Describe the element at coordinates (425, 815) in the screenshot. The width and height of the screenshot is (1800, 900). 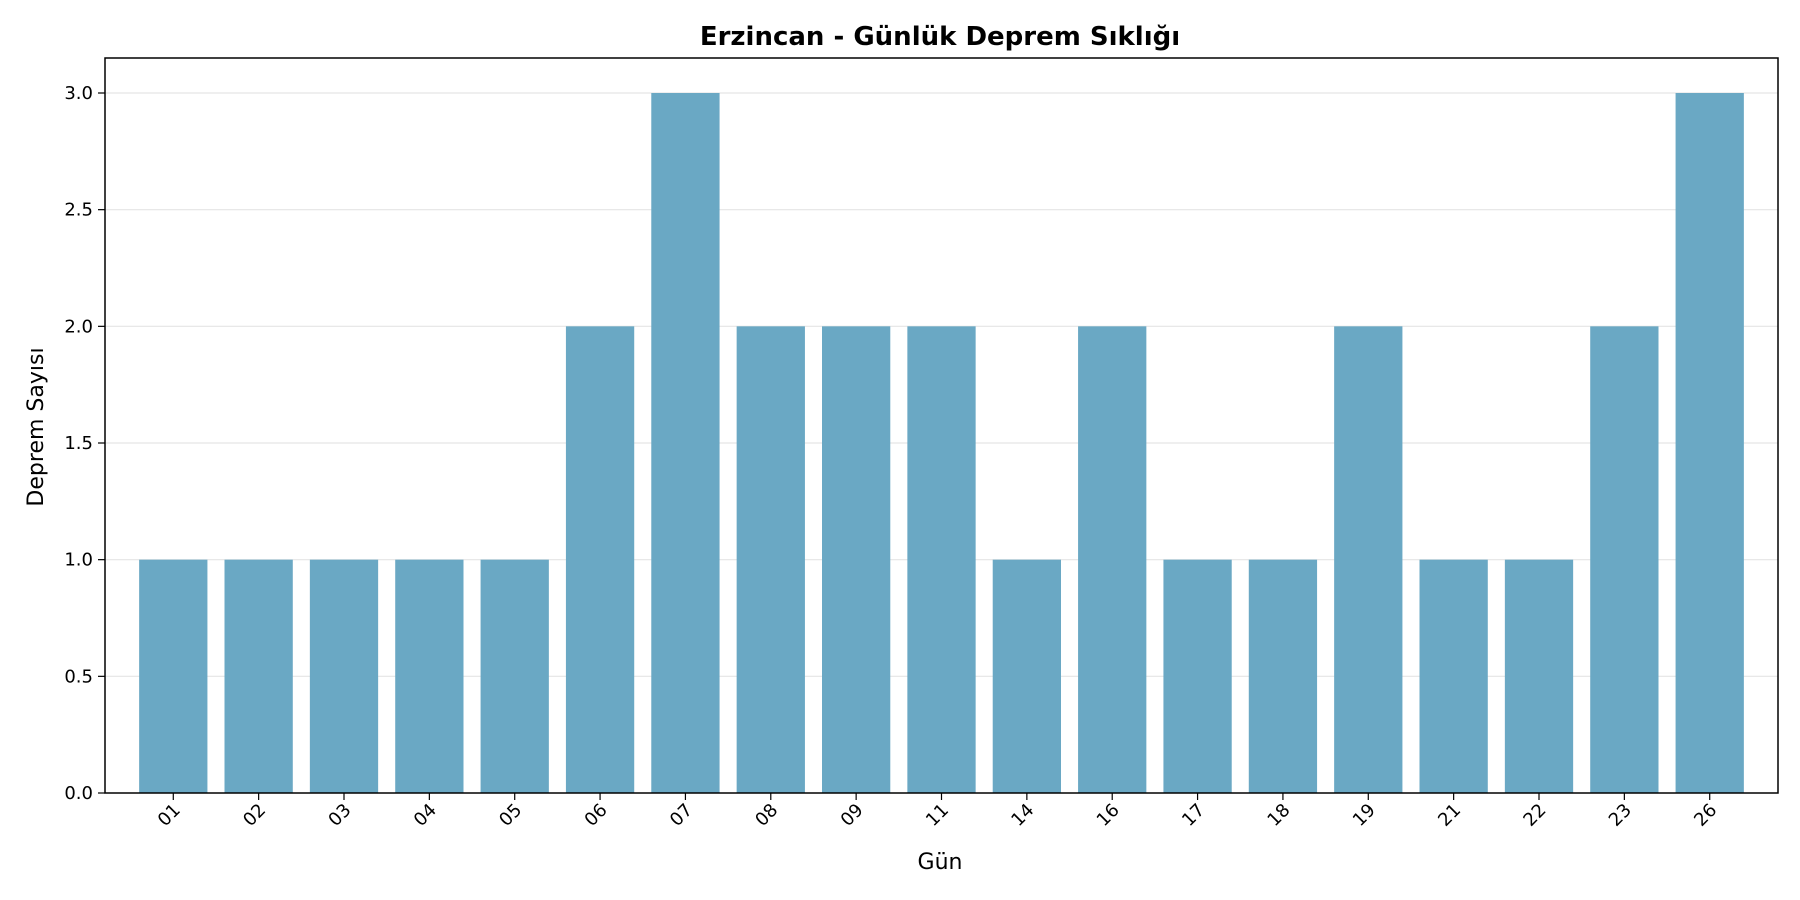
I see `x-tick-label: 04` at that location.